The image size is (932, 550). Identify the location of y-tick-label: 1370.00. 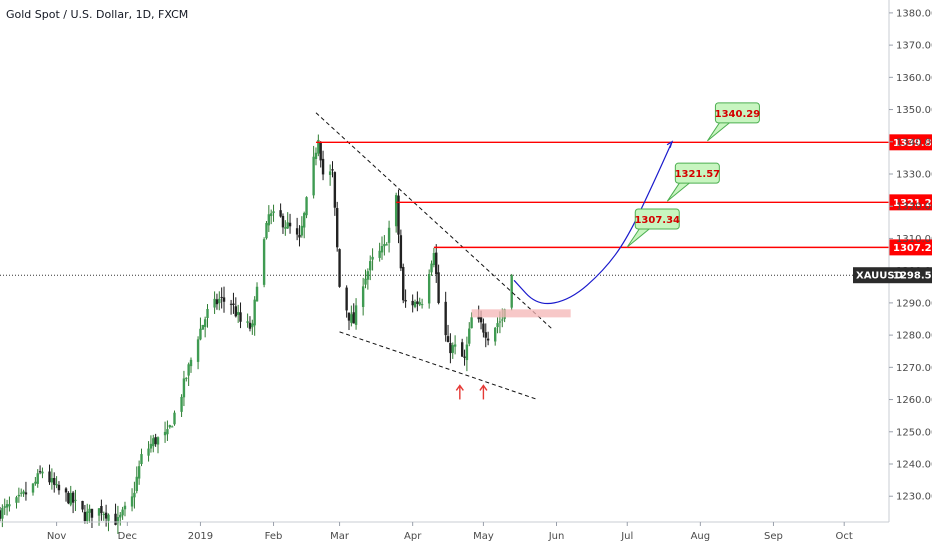
(914, 46).